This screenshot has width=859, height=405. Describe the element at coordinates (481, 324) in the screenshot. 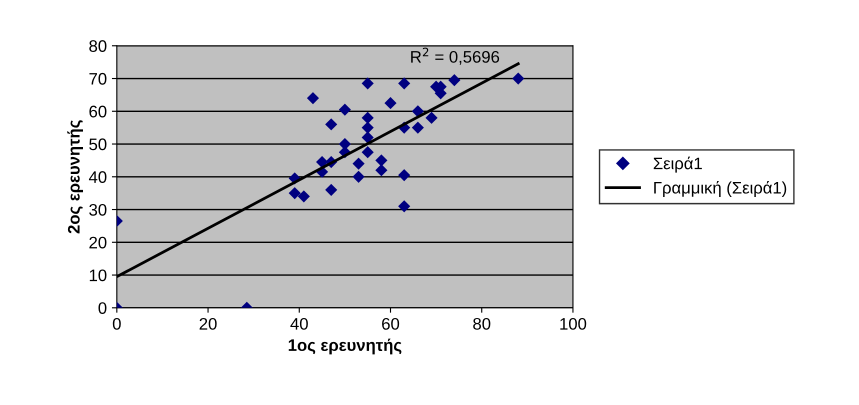

I see `x-tick-label: 80` at that location.